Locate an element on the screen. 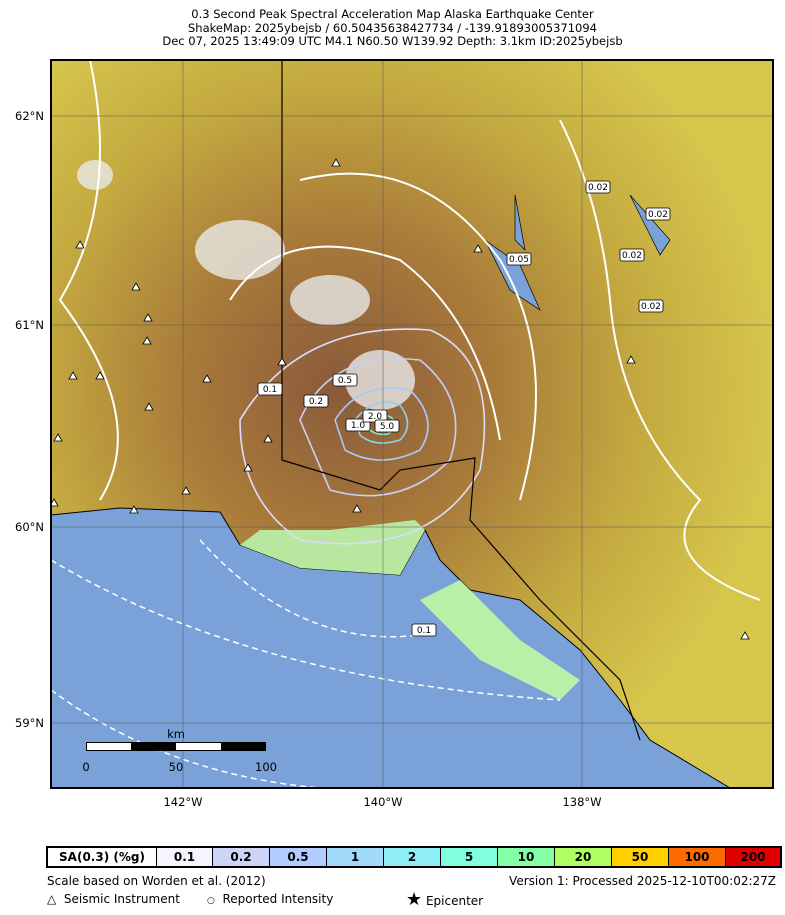  contour-label-text: 2.0 is located at coordinates (375, 417).